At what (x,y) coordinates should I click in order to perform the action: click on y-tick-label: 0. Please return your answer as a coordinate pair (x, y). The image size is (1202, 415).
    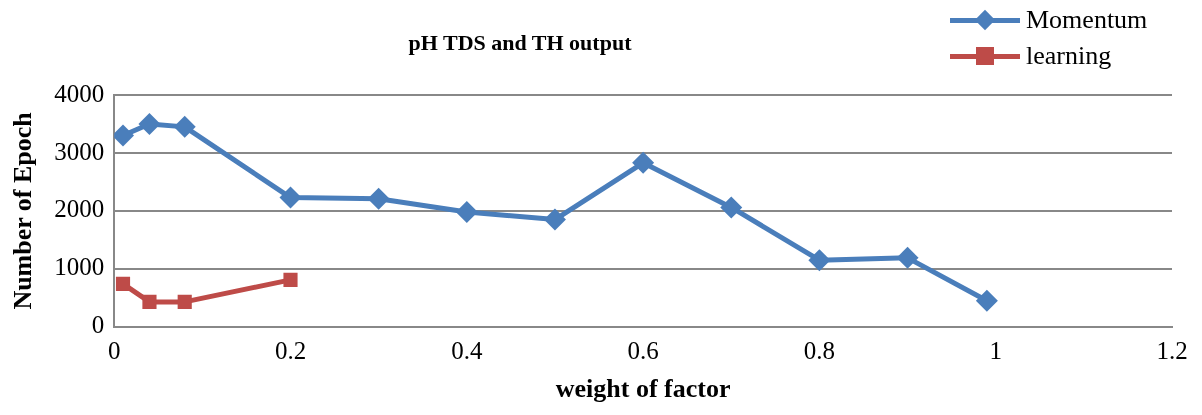
    Looking at the image, I should click on (98, 325).